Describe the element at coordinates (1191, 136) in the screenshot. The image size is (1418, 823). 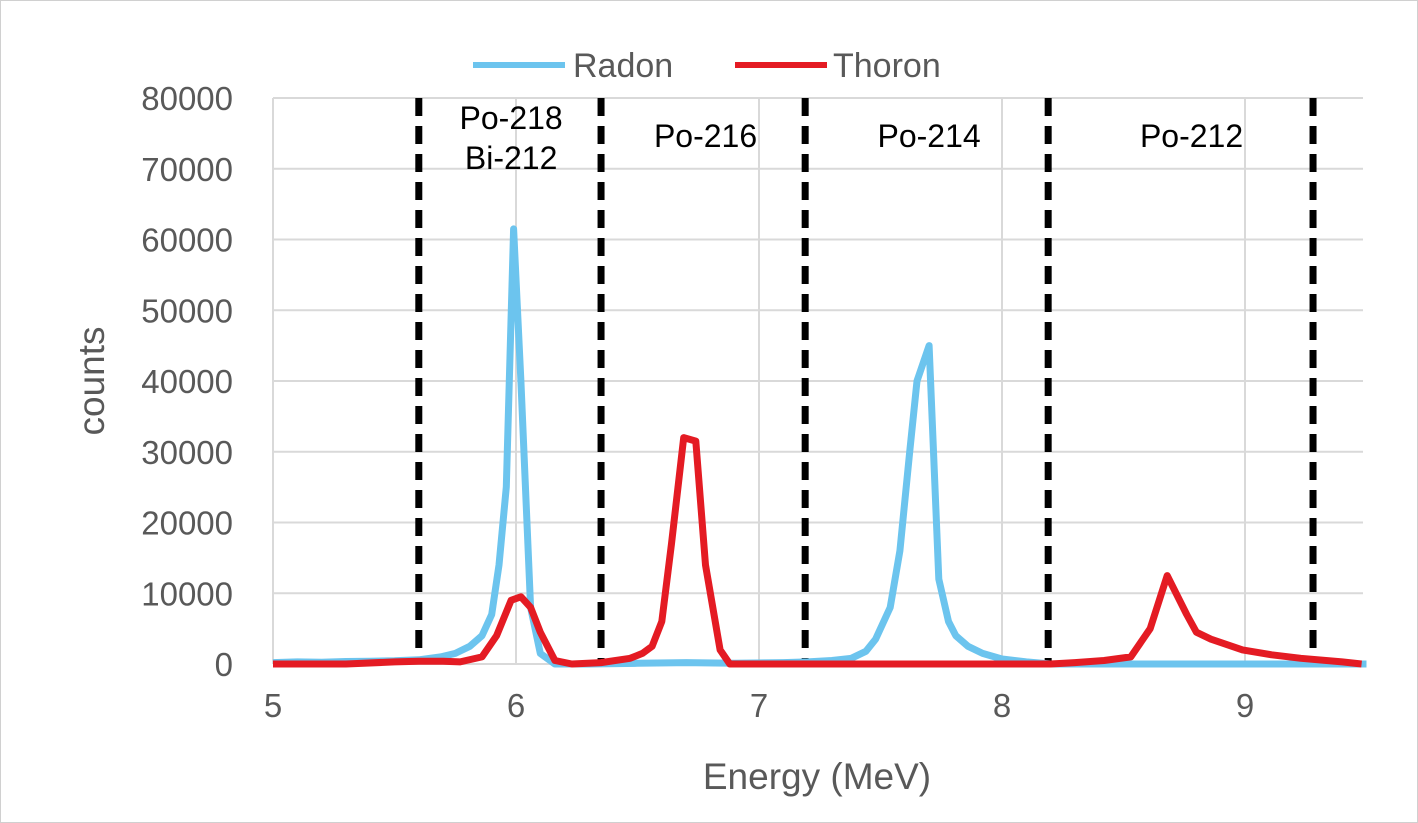
I see `region-label: Po-212` at that location.